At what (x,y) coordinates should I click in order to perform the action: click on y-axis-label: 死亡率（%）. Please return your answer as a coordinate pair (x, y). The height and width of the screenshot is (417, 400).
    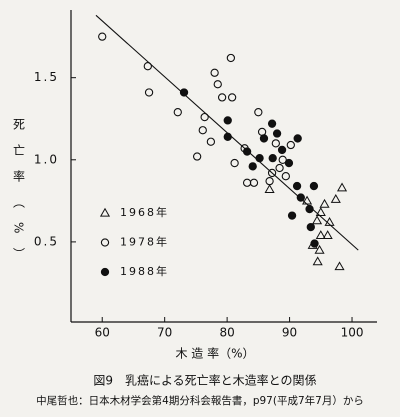
    Looking at the image, I should click on (19, 195).